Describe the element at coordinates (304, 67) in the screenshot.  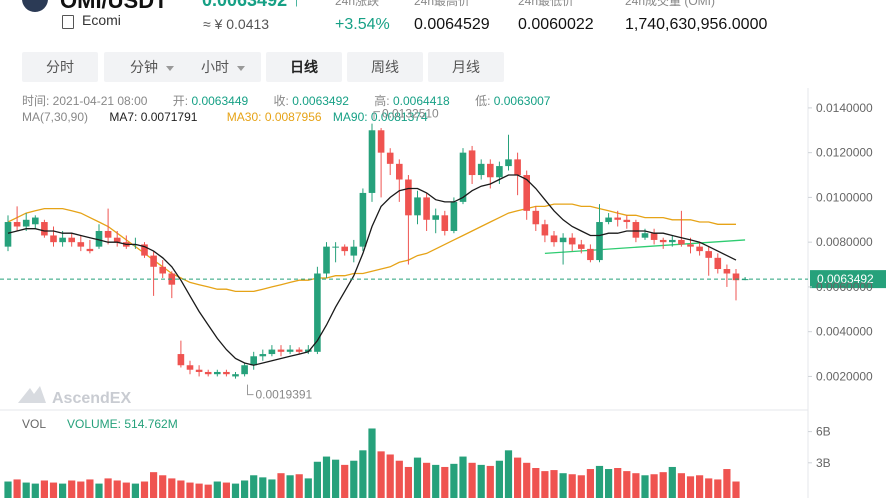
I see `tab-day: 日线` at that location.